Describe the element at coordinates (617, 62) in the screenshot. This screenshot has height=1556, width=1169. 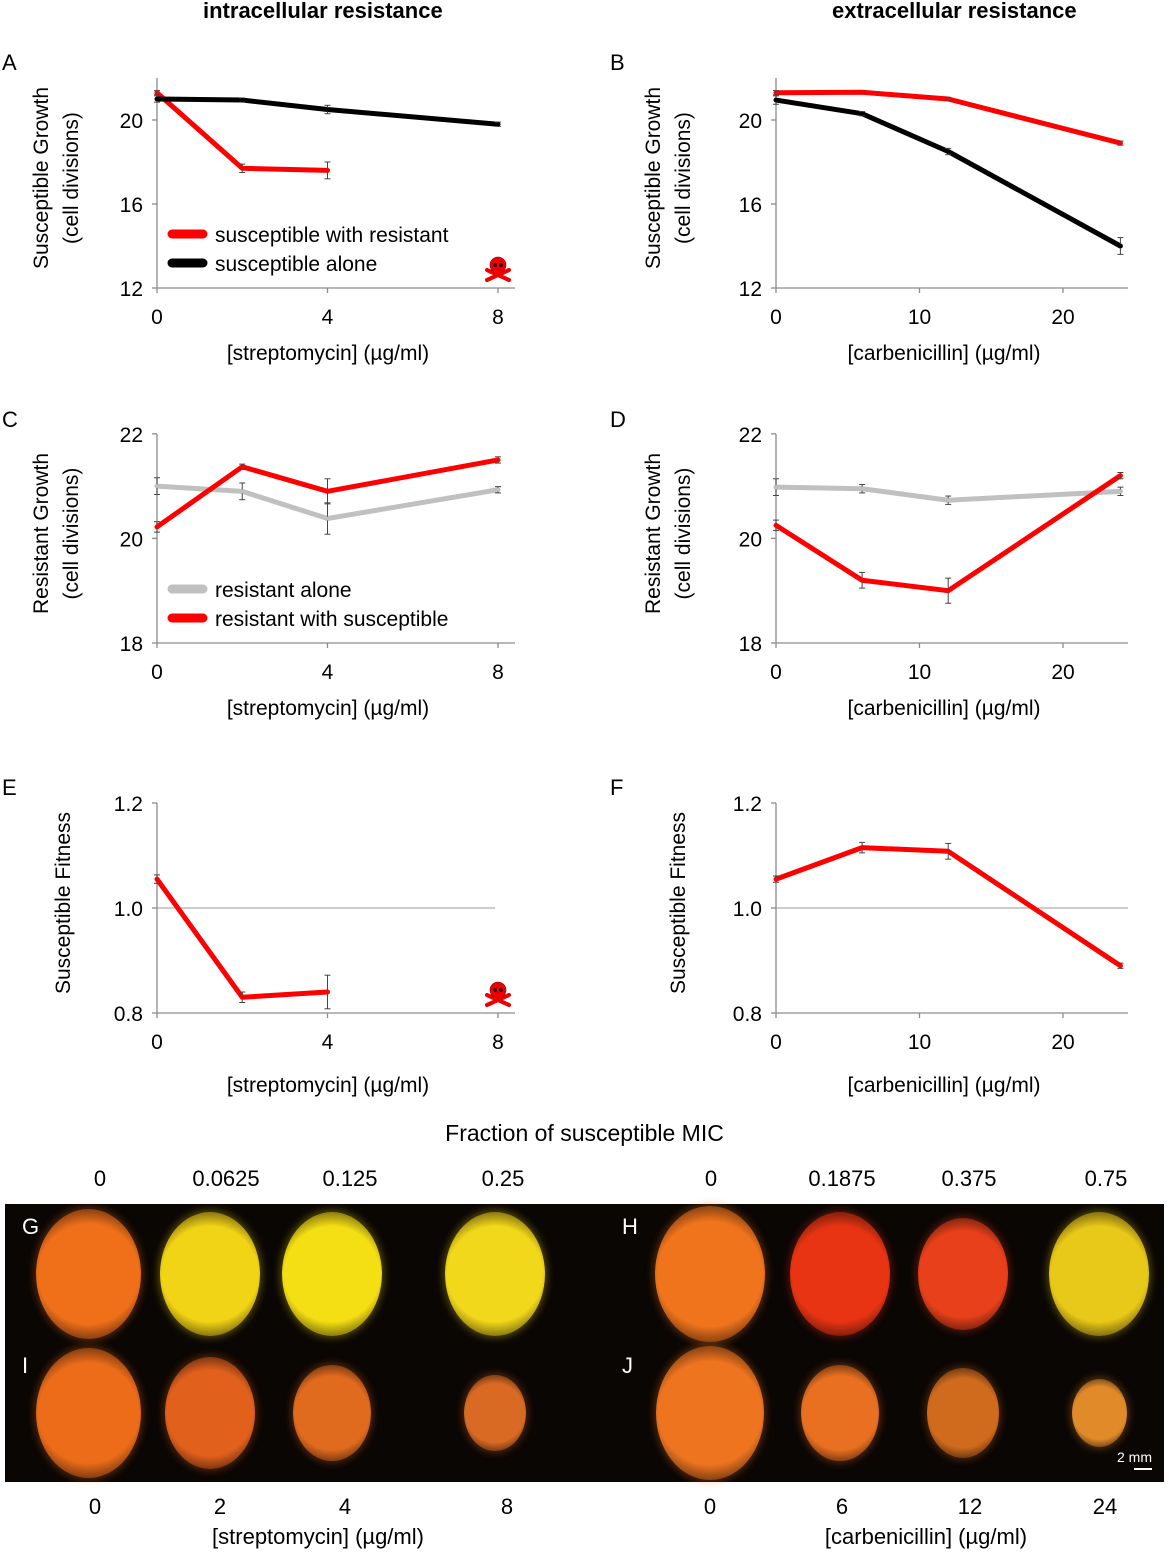
I see `panel-label-b: B` at that location.